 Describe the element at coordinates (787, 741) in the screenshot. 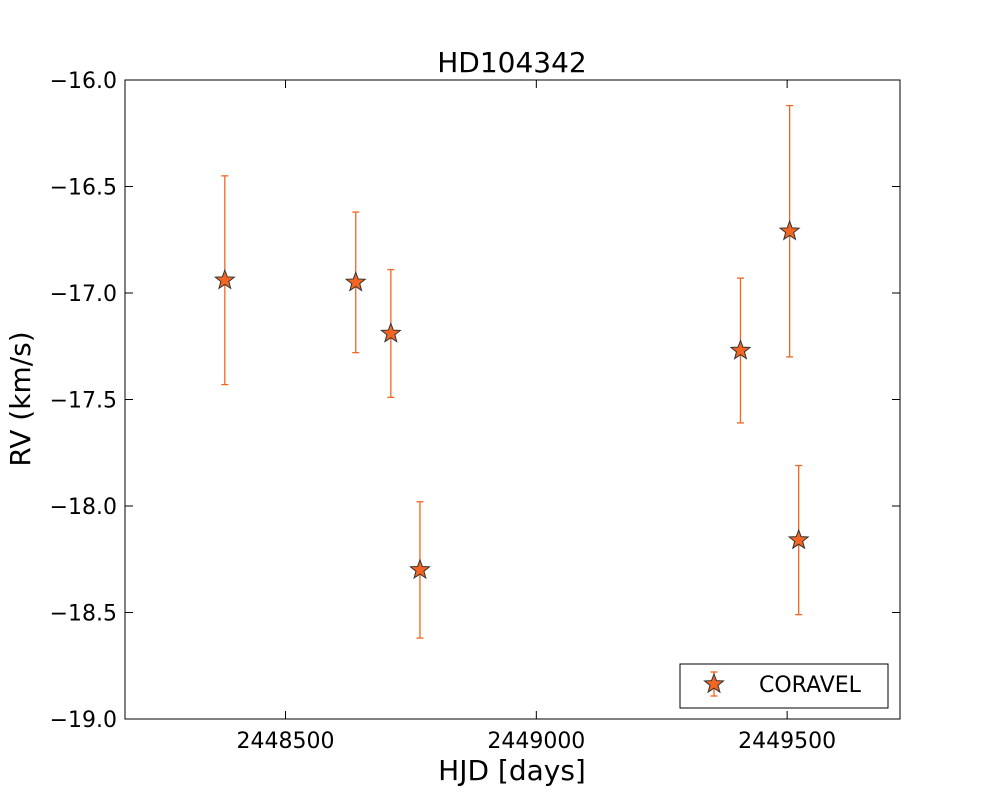

I see `x-tick-label: 2449500` at that location.